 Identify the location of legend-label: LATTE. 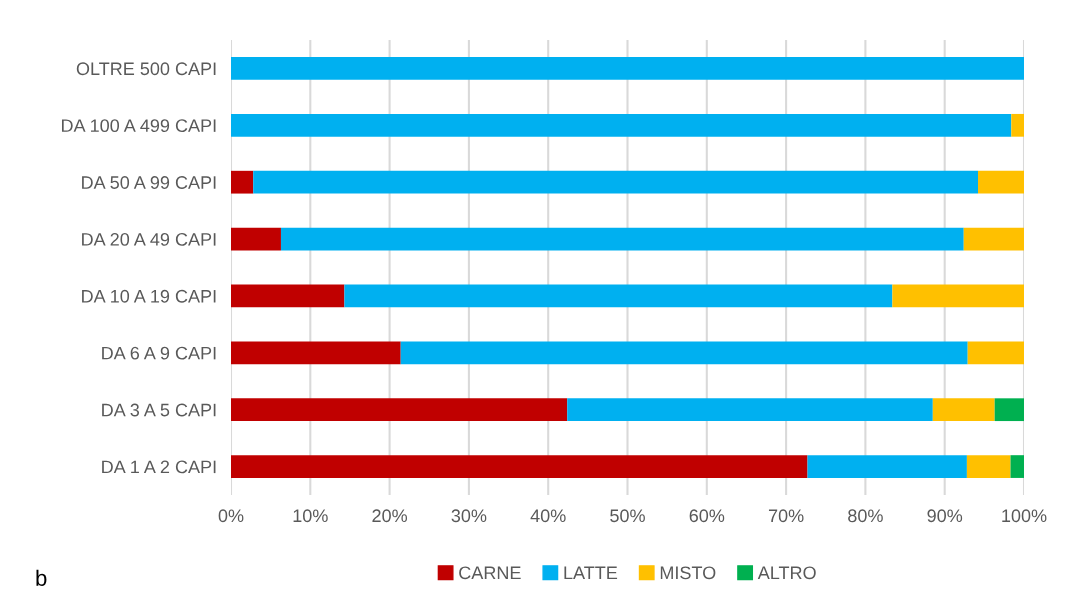
(591, 573).